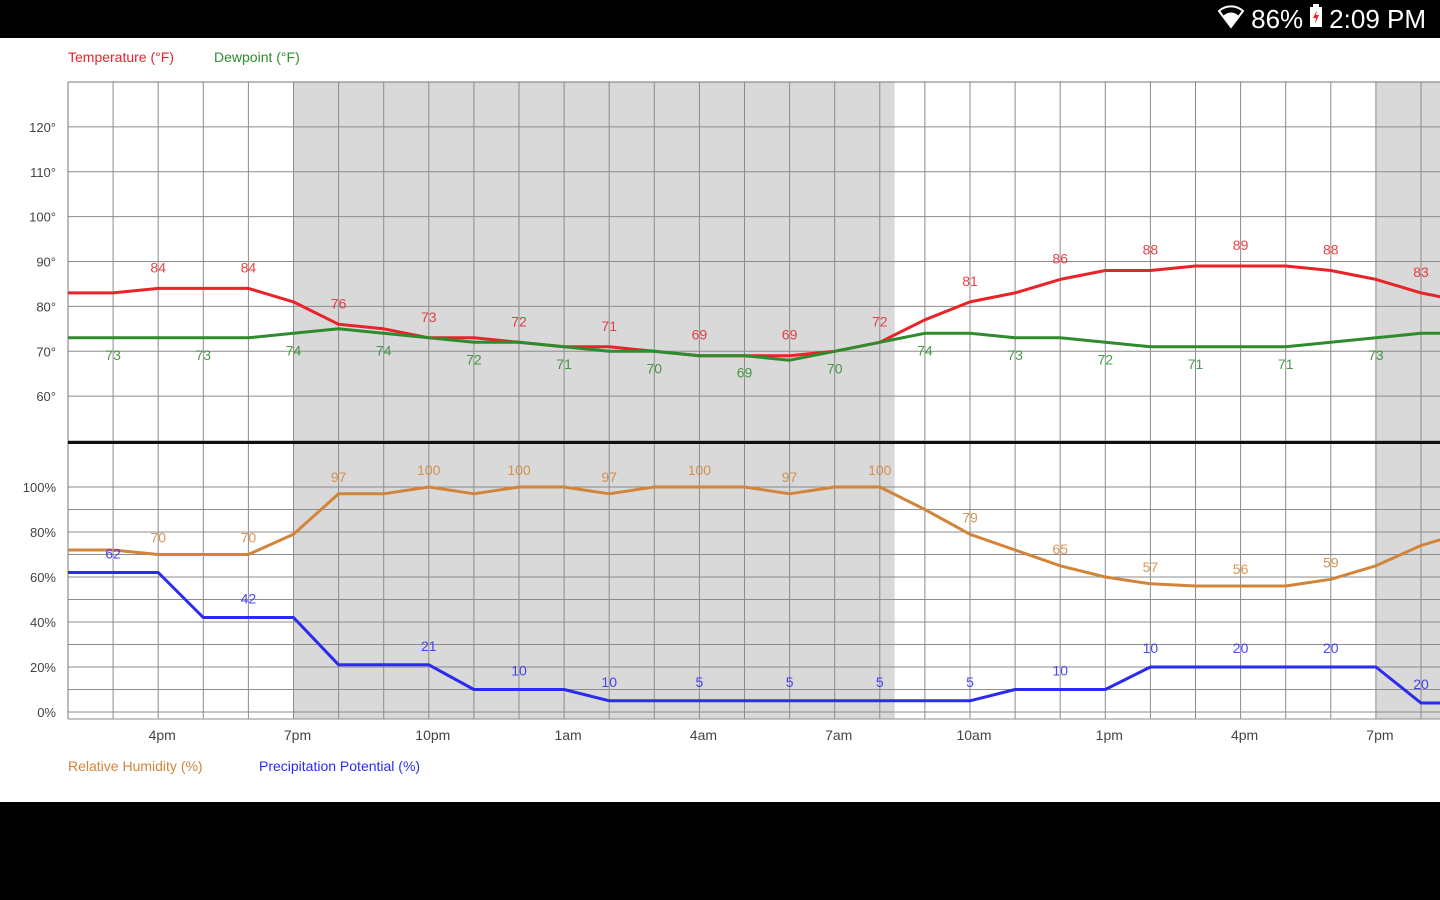 The width and height of the screenshot is (1440, 900). What do you see at coordinates (249, 599) in the screenshot?
I see `data-label: 42` at bounding box center [249, 599].